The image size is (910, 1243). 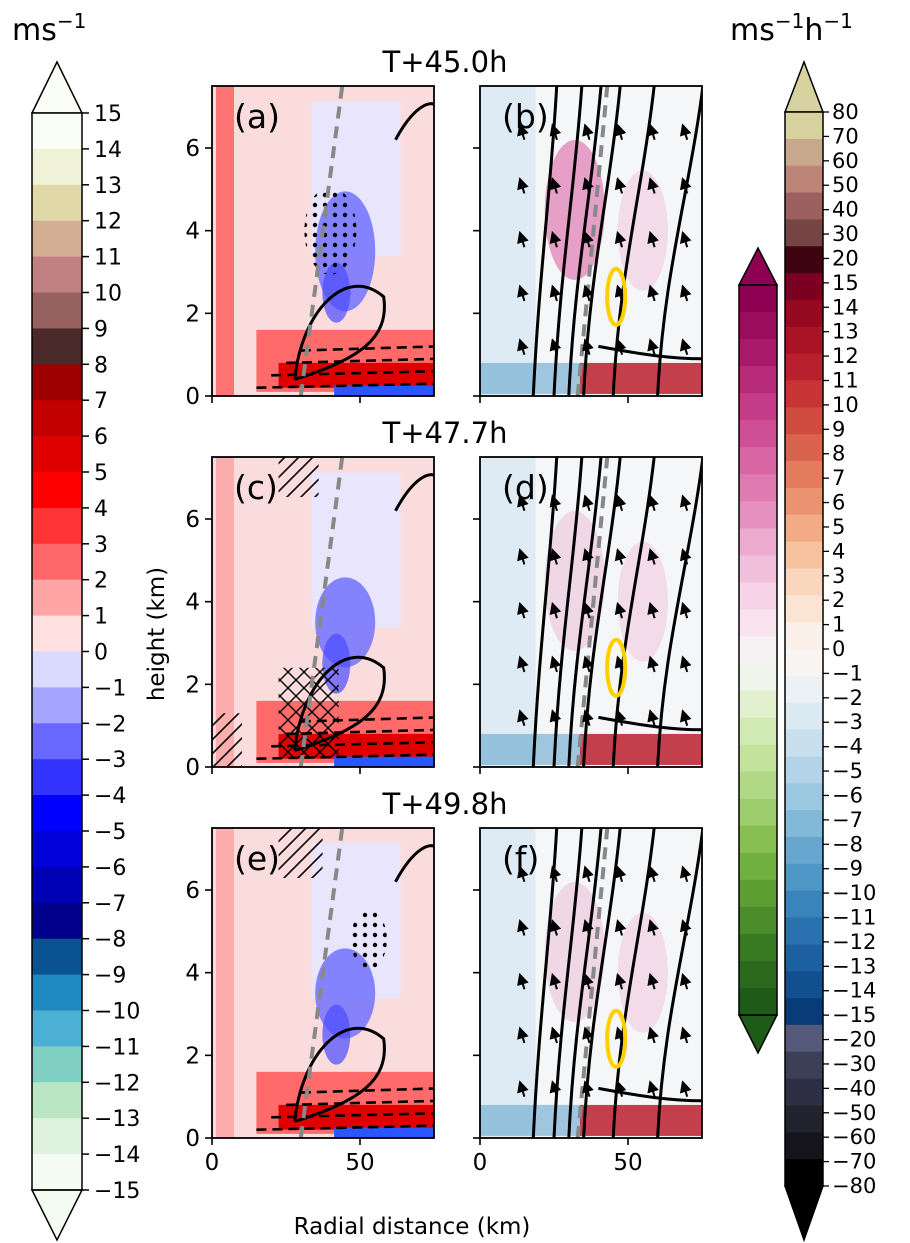 What do you see at coordinates (110, 796) in the screenshot?
I see `left-colorbar-tick-label: −4` at bounding box center [110, 796].